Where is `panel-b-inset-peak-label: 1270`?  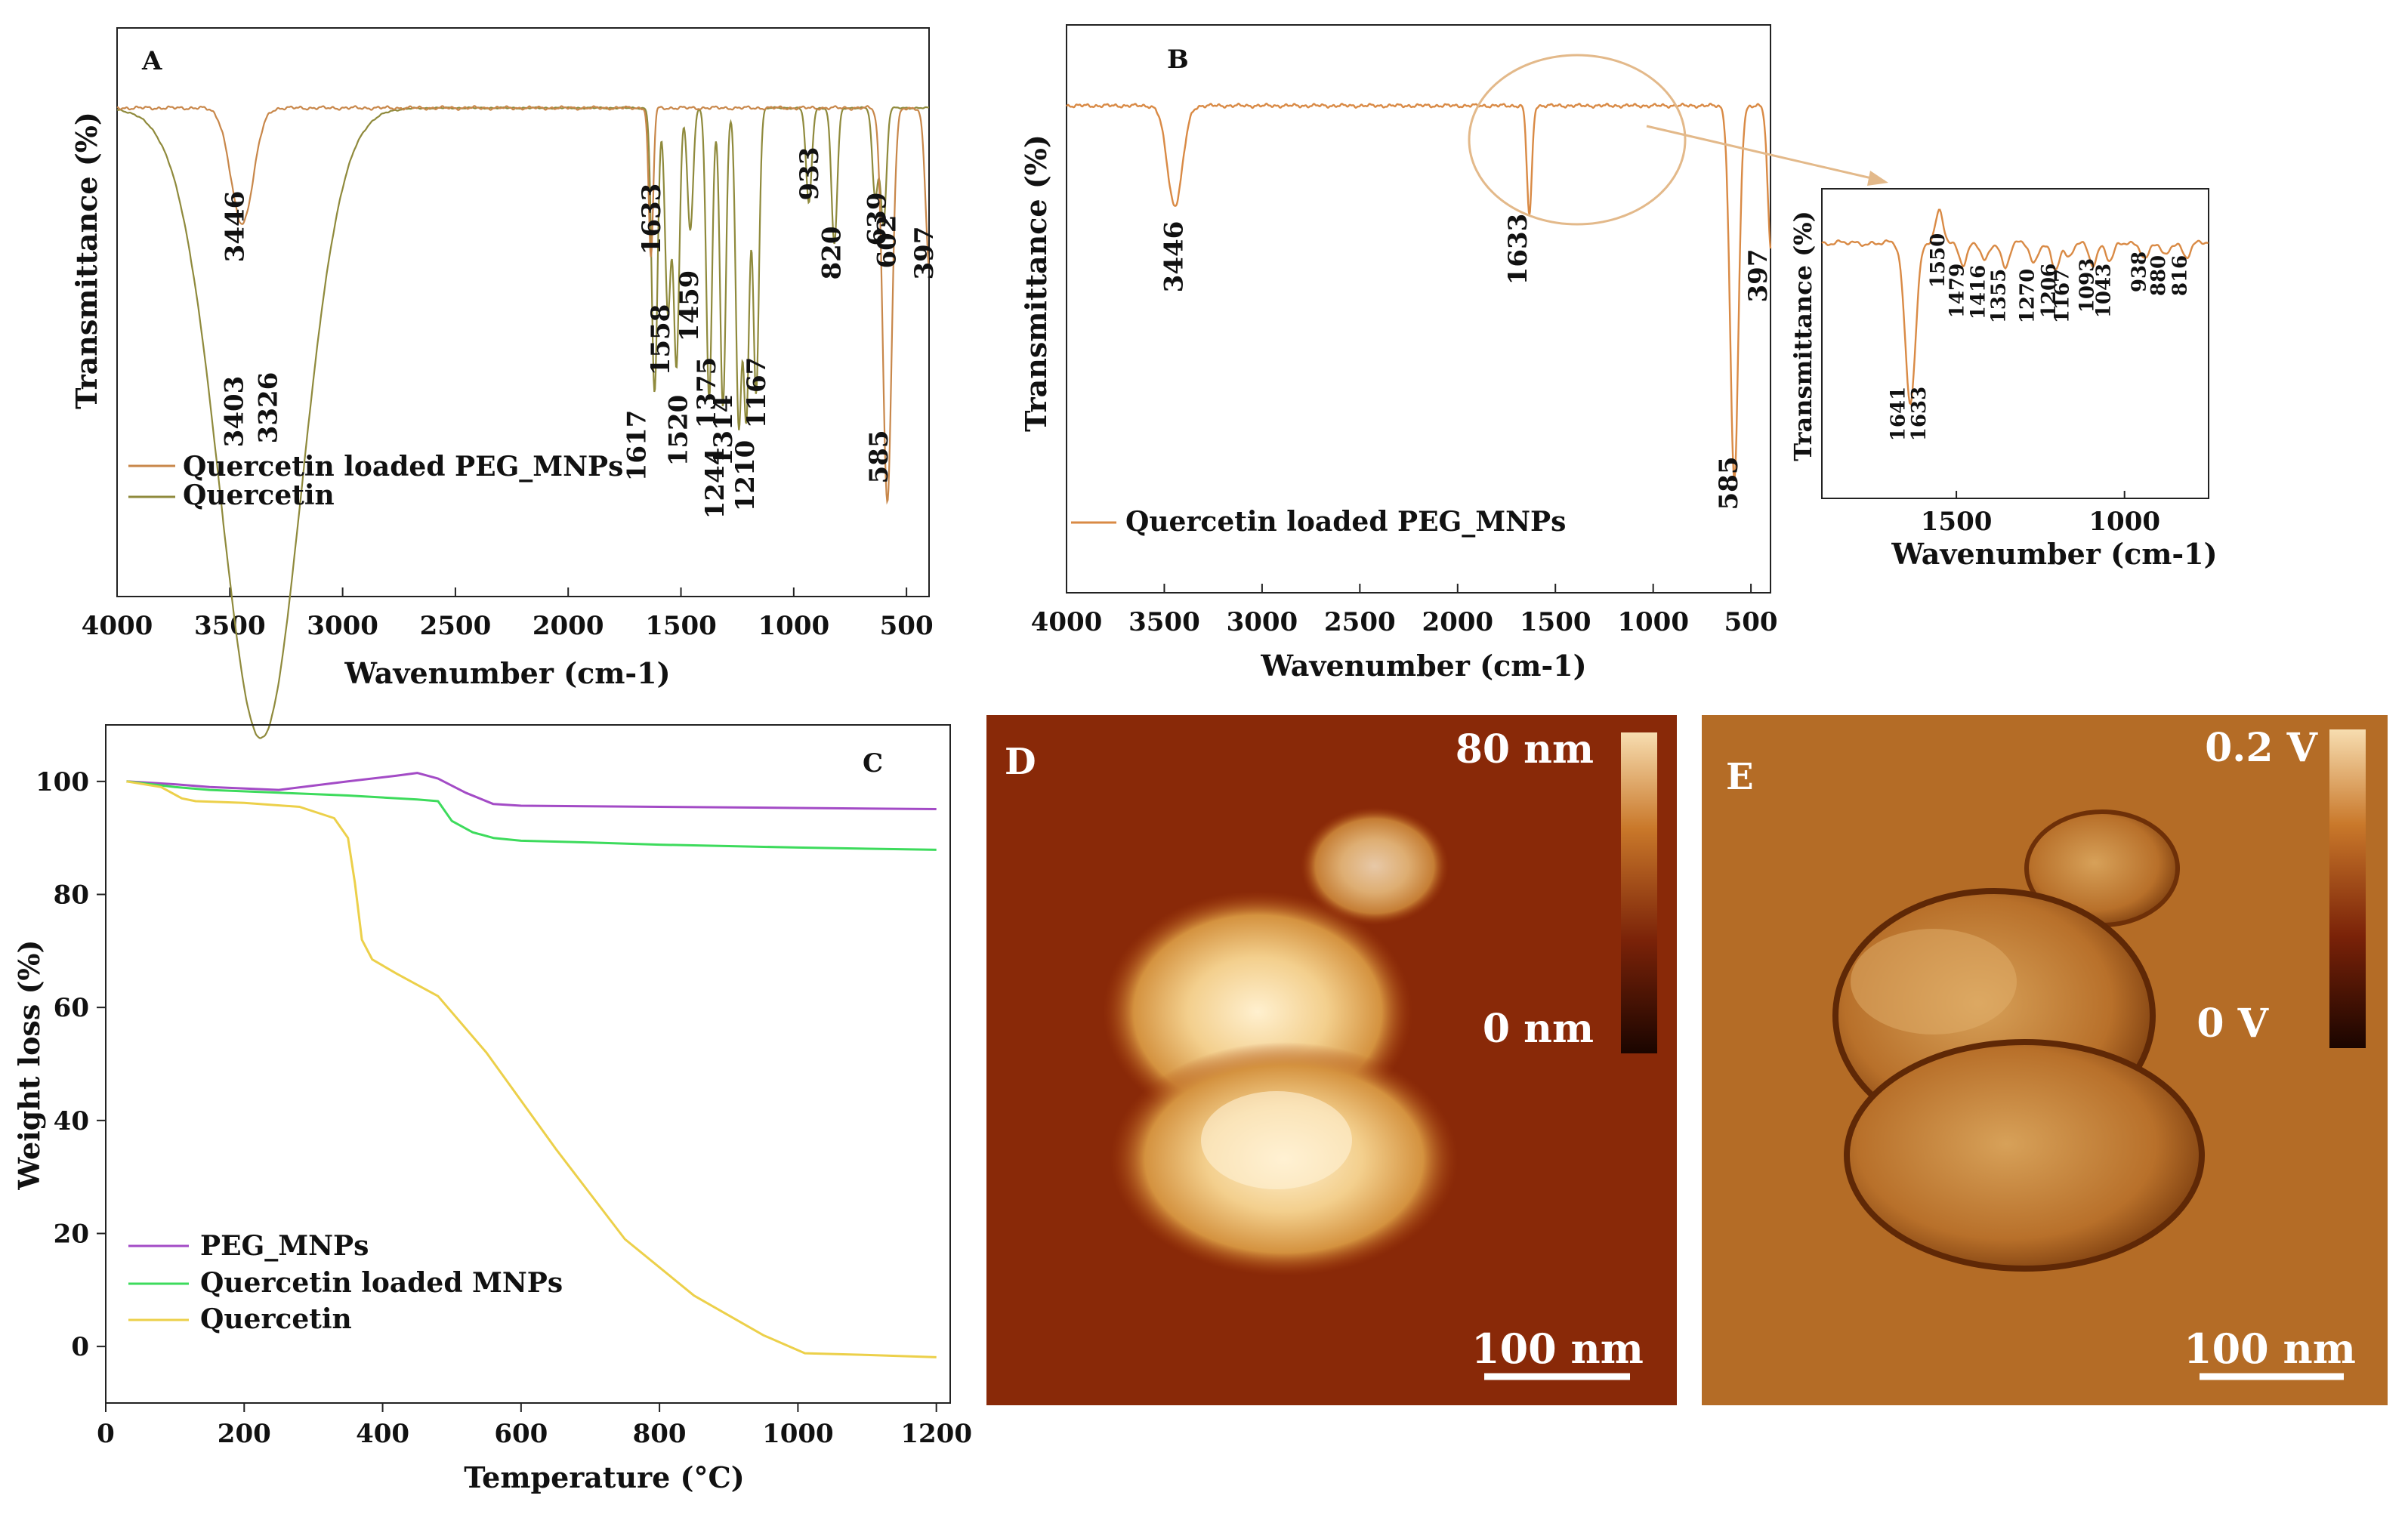 panel-b-inset-peak-label: 1270 is located at coordinates (2028, 296).